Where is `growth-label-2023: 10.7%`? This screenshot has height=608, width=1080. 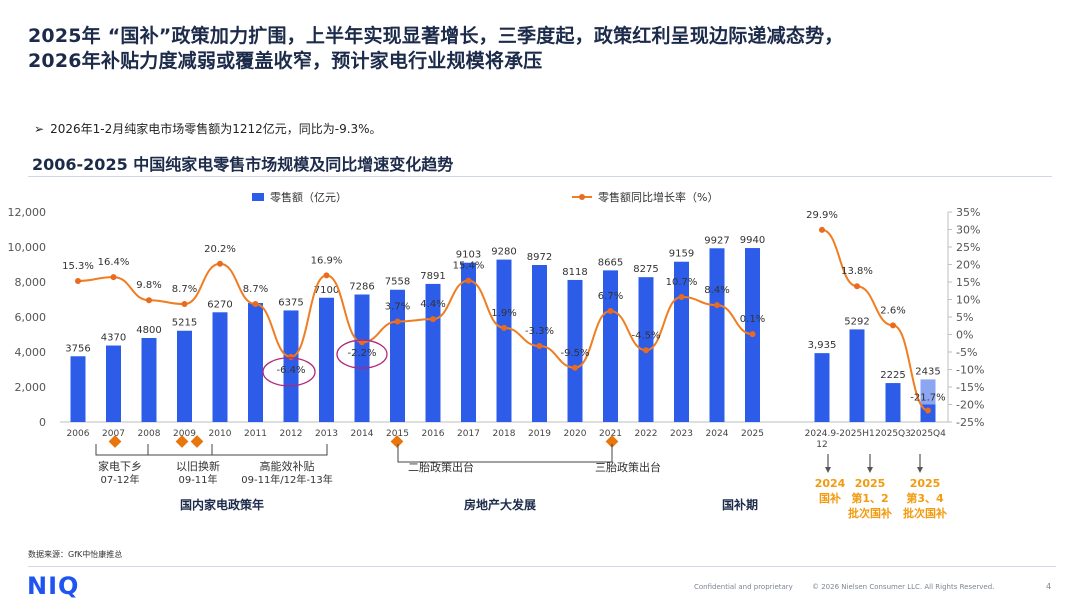
growth-label-2023: 10.7% is located at coordinates (682, 282).